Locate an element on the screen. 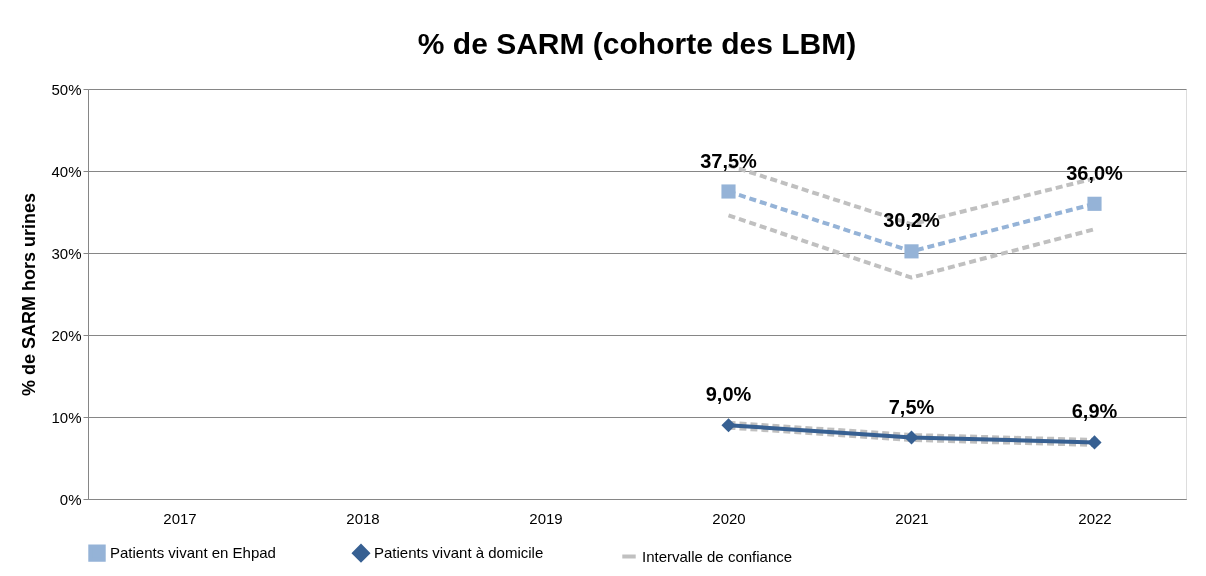  data-label: 6,9% is located at coordinates (1094, 411).